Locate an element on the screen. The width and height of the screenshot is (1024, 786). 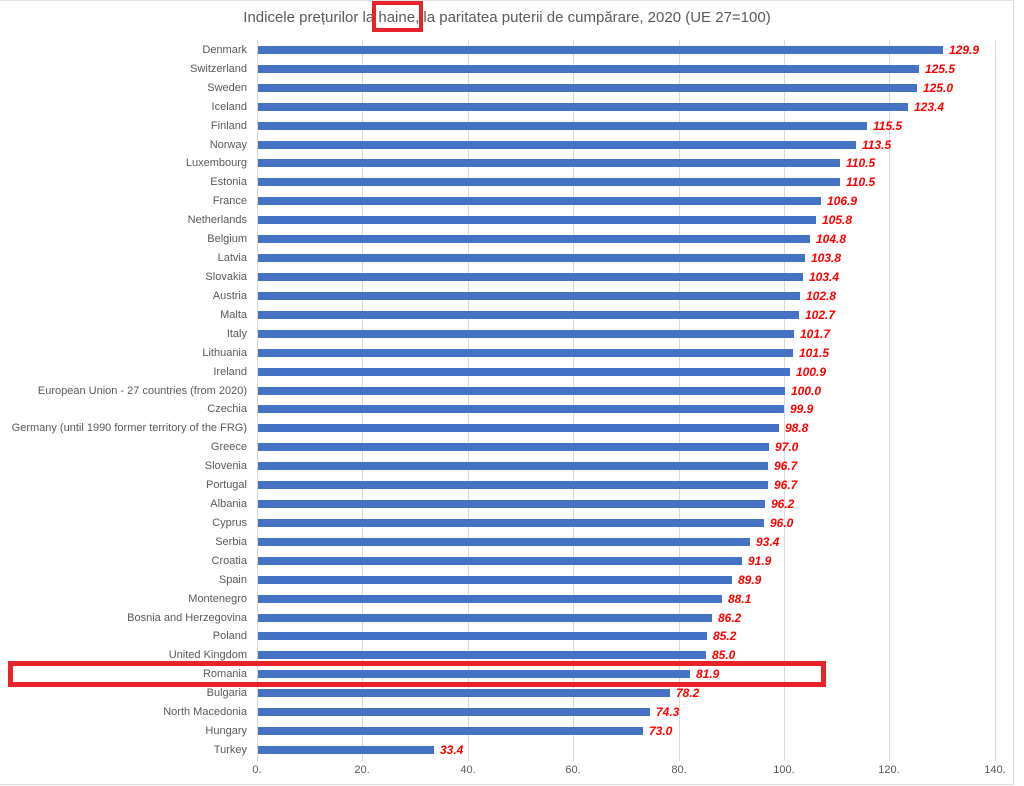
category-label: Cyprus is located at coordinates (229, 523).